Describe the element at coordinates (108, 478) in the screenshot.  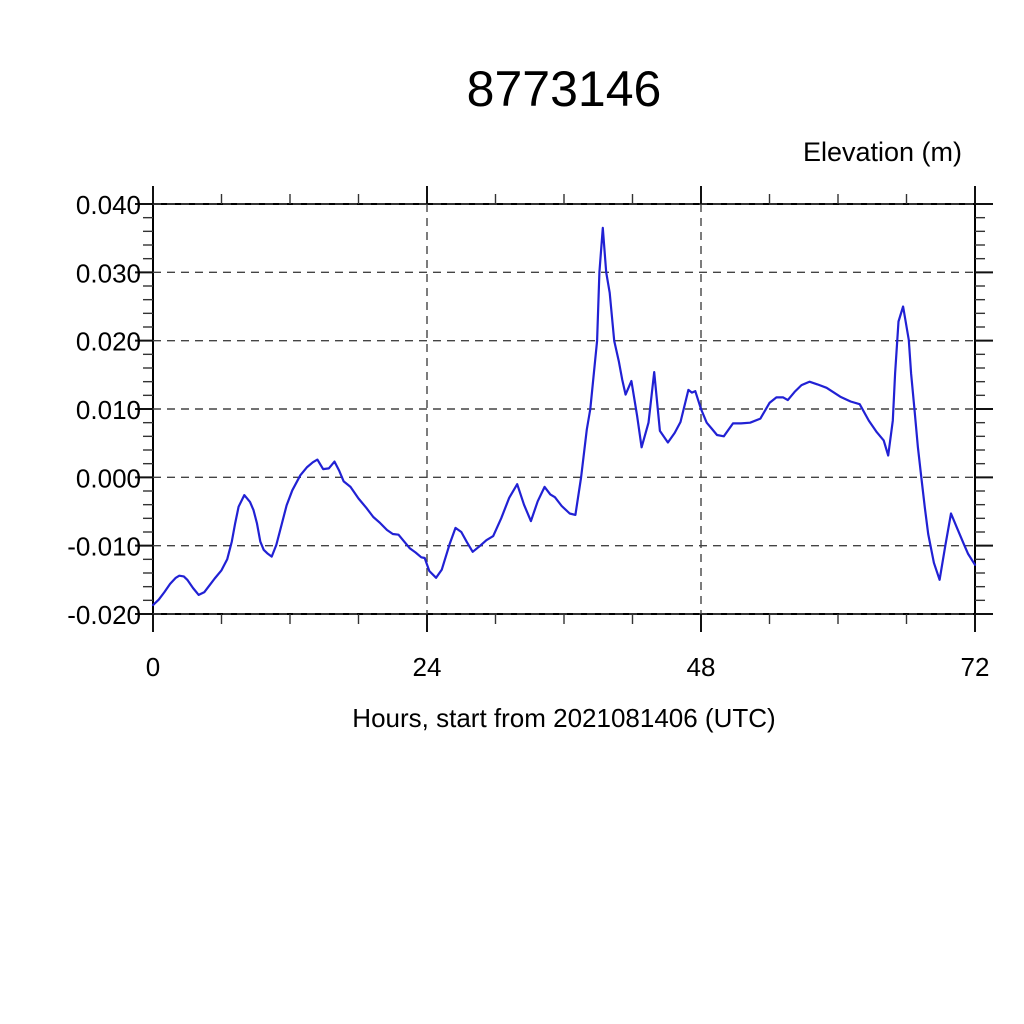
I see `y-tick-label: 0.000` at that location.